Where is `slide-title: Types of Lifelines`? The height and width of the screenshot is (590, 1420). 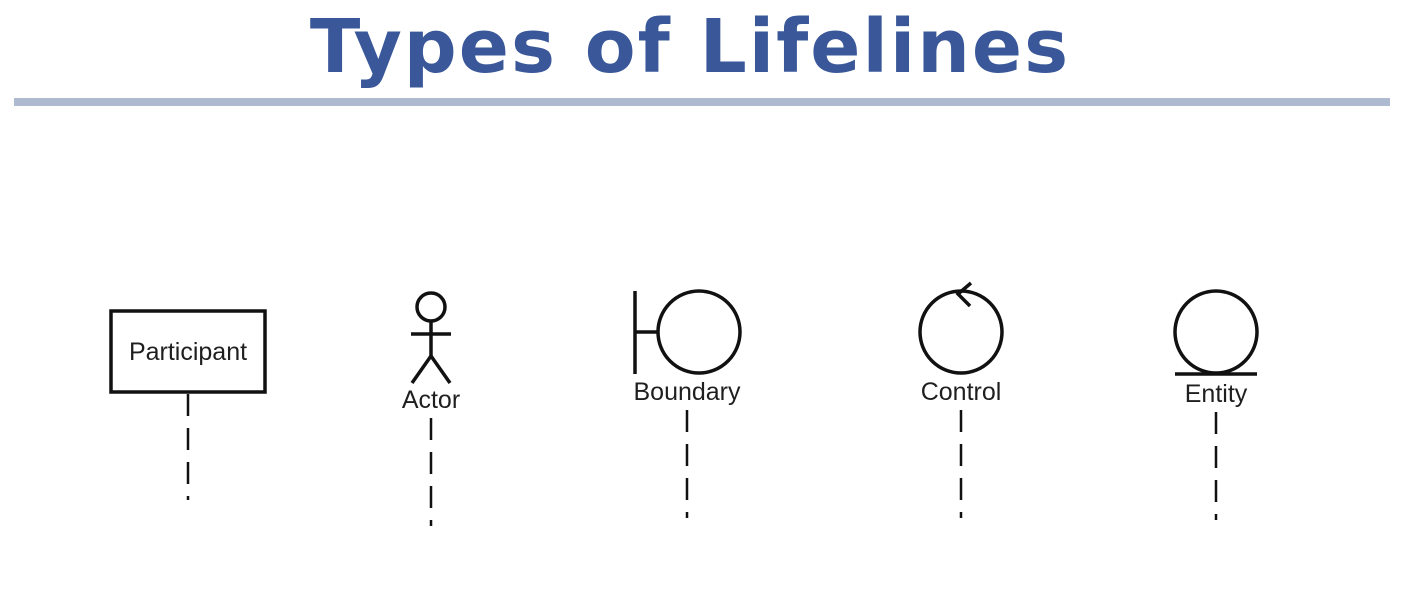
slide-title: Types of Lifelines is located at coordinates (690, 47).